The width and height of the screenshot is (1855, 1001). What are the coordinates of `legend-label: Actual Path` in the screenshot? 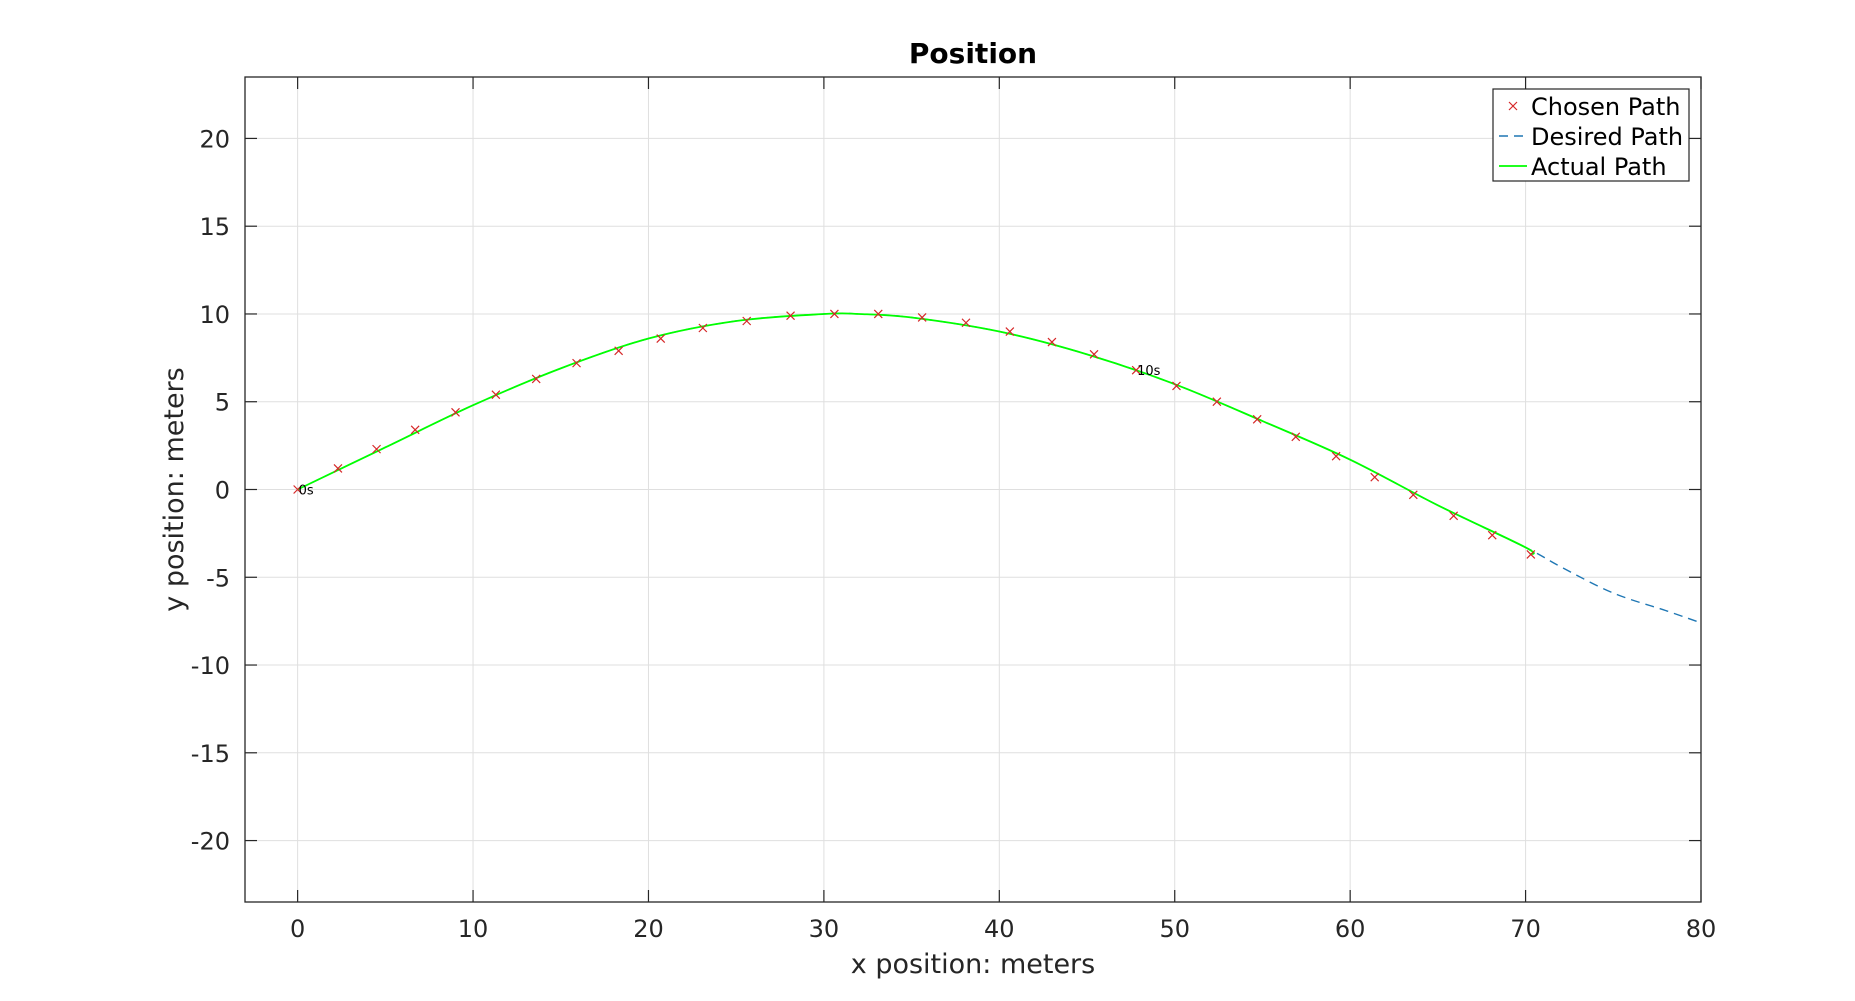 It's located at (1599, 167).